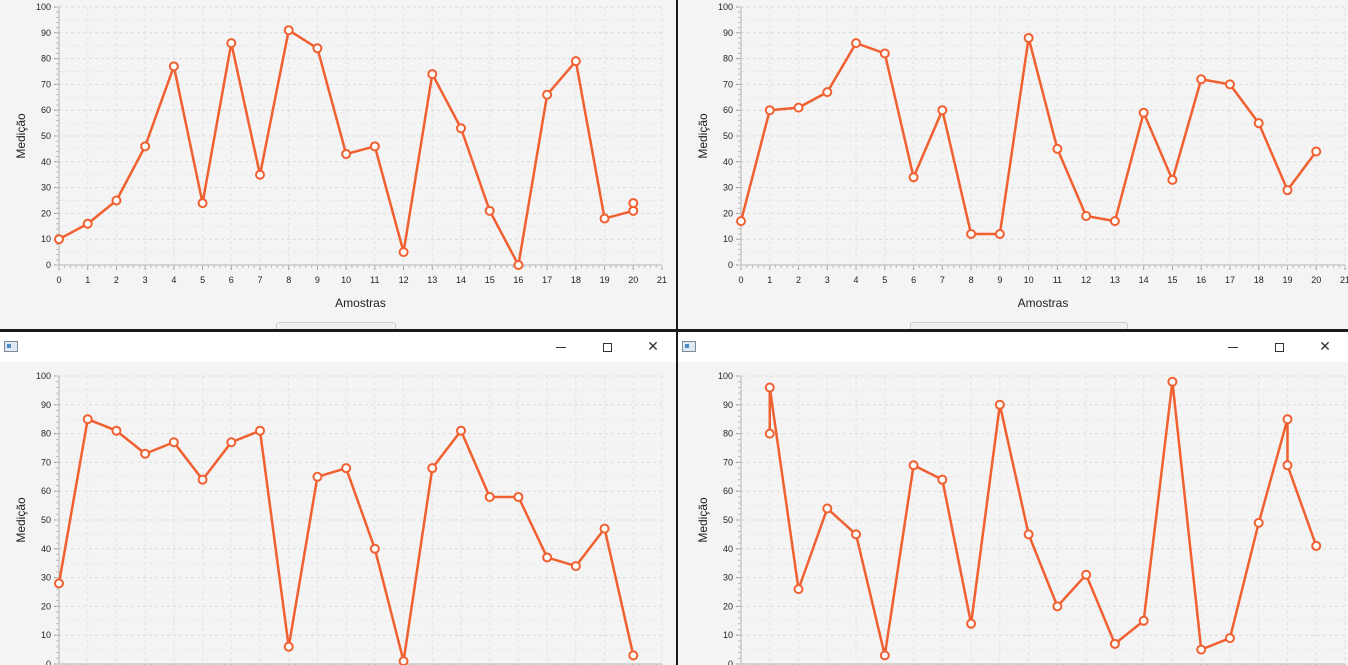 Image resolution: width=1348 pixels, height=665 pixels. What do you see at coordinates (999, 280) in the screenshot?
I see `x-tick-label: 9` at bounding box center [999, 280].